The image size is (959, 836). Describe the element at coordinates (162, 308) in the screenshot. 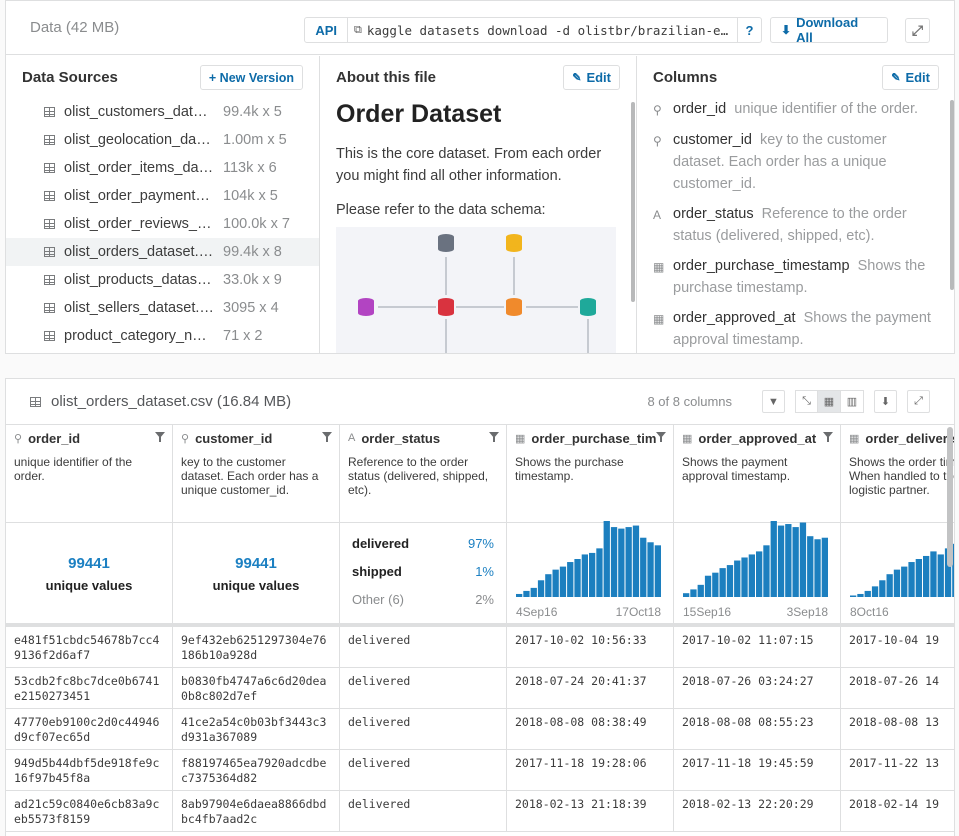

I see `data-source-item: olist_sellers_dataset.csv 3095 x 4` at that location.